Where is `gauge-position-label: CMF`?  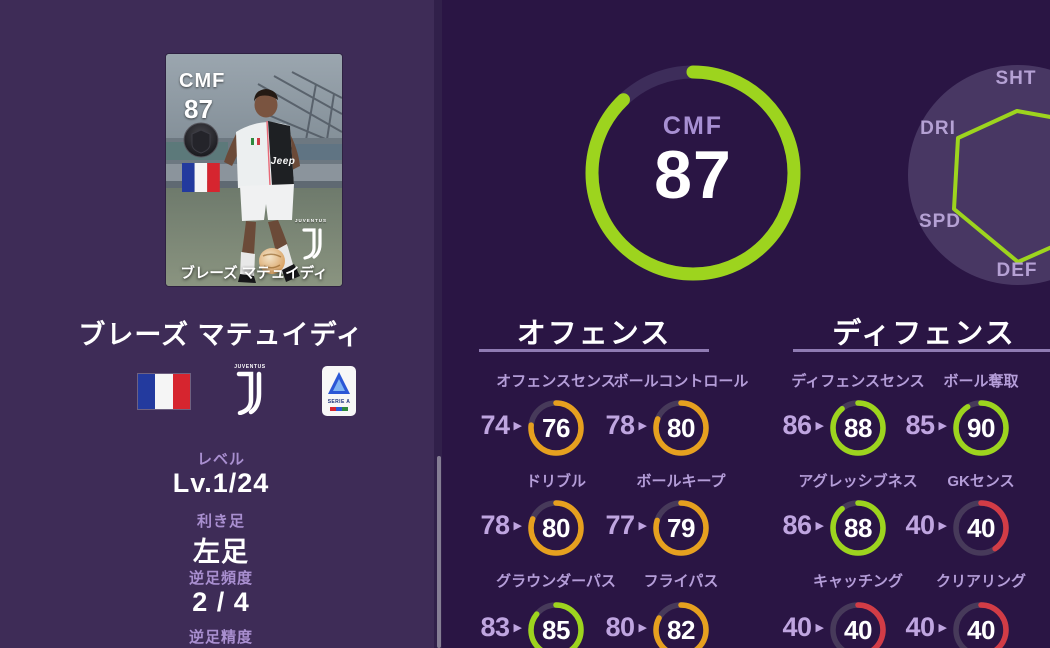
gauge-position-label: CMF is located at coordinates (693, 126).